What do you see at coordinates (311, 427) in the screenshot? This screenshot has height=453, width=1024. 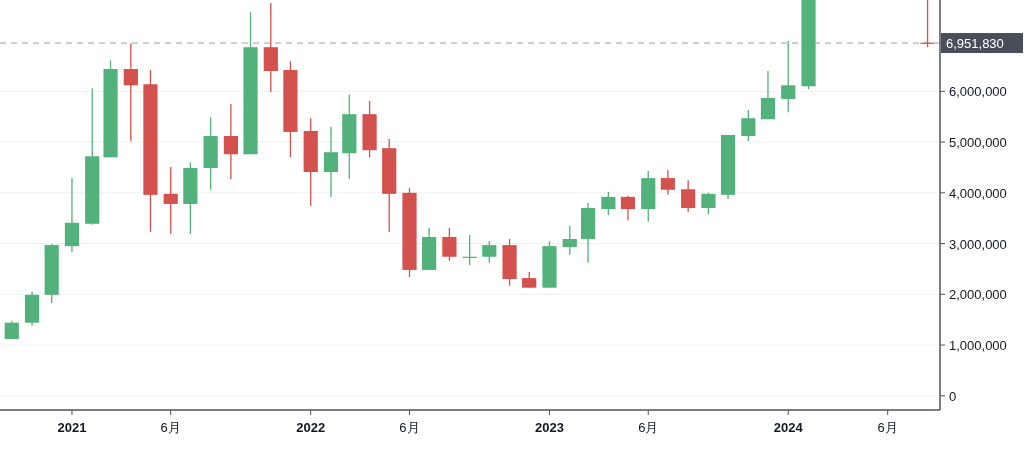 I see `x-tick-label: 2022` at bounding box center [311, 427].